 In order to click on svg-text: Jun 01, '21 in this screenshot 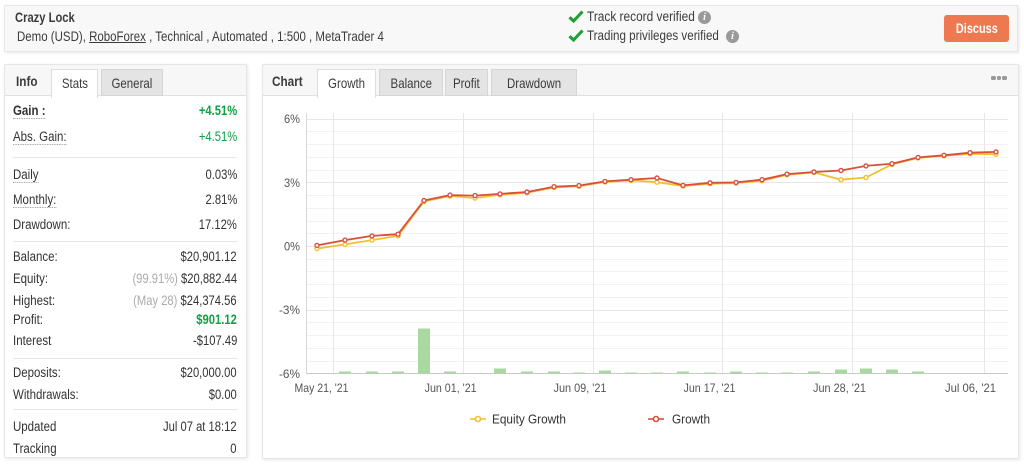, I will do `click(451, 388)`.